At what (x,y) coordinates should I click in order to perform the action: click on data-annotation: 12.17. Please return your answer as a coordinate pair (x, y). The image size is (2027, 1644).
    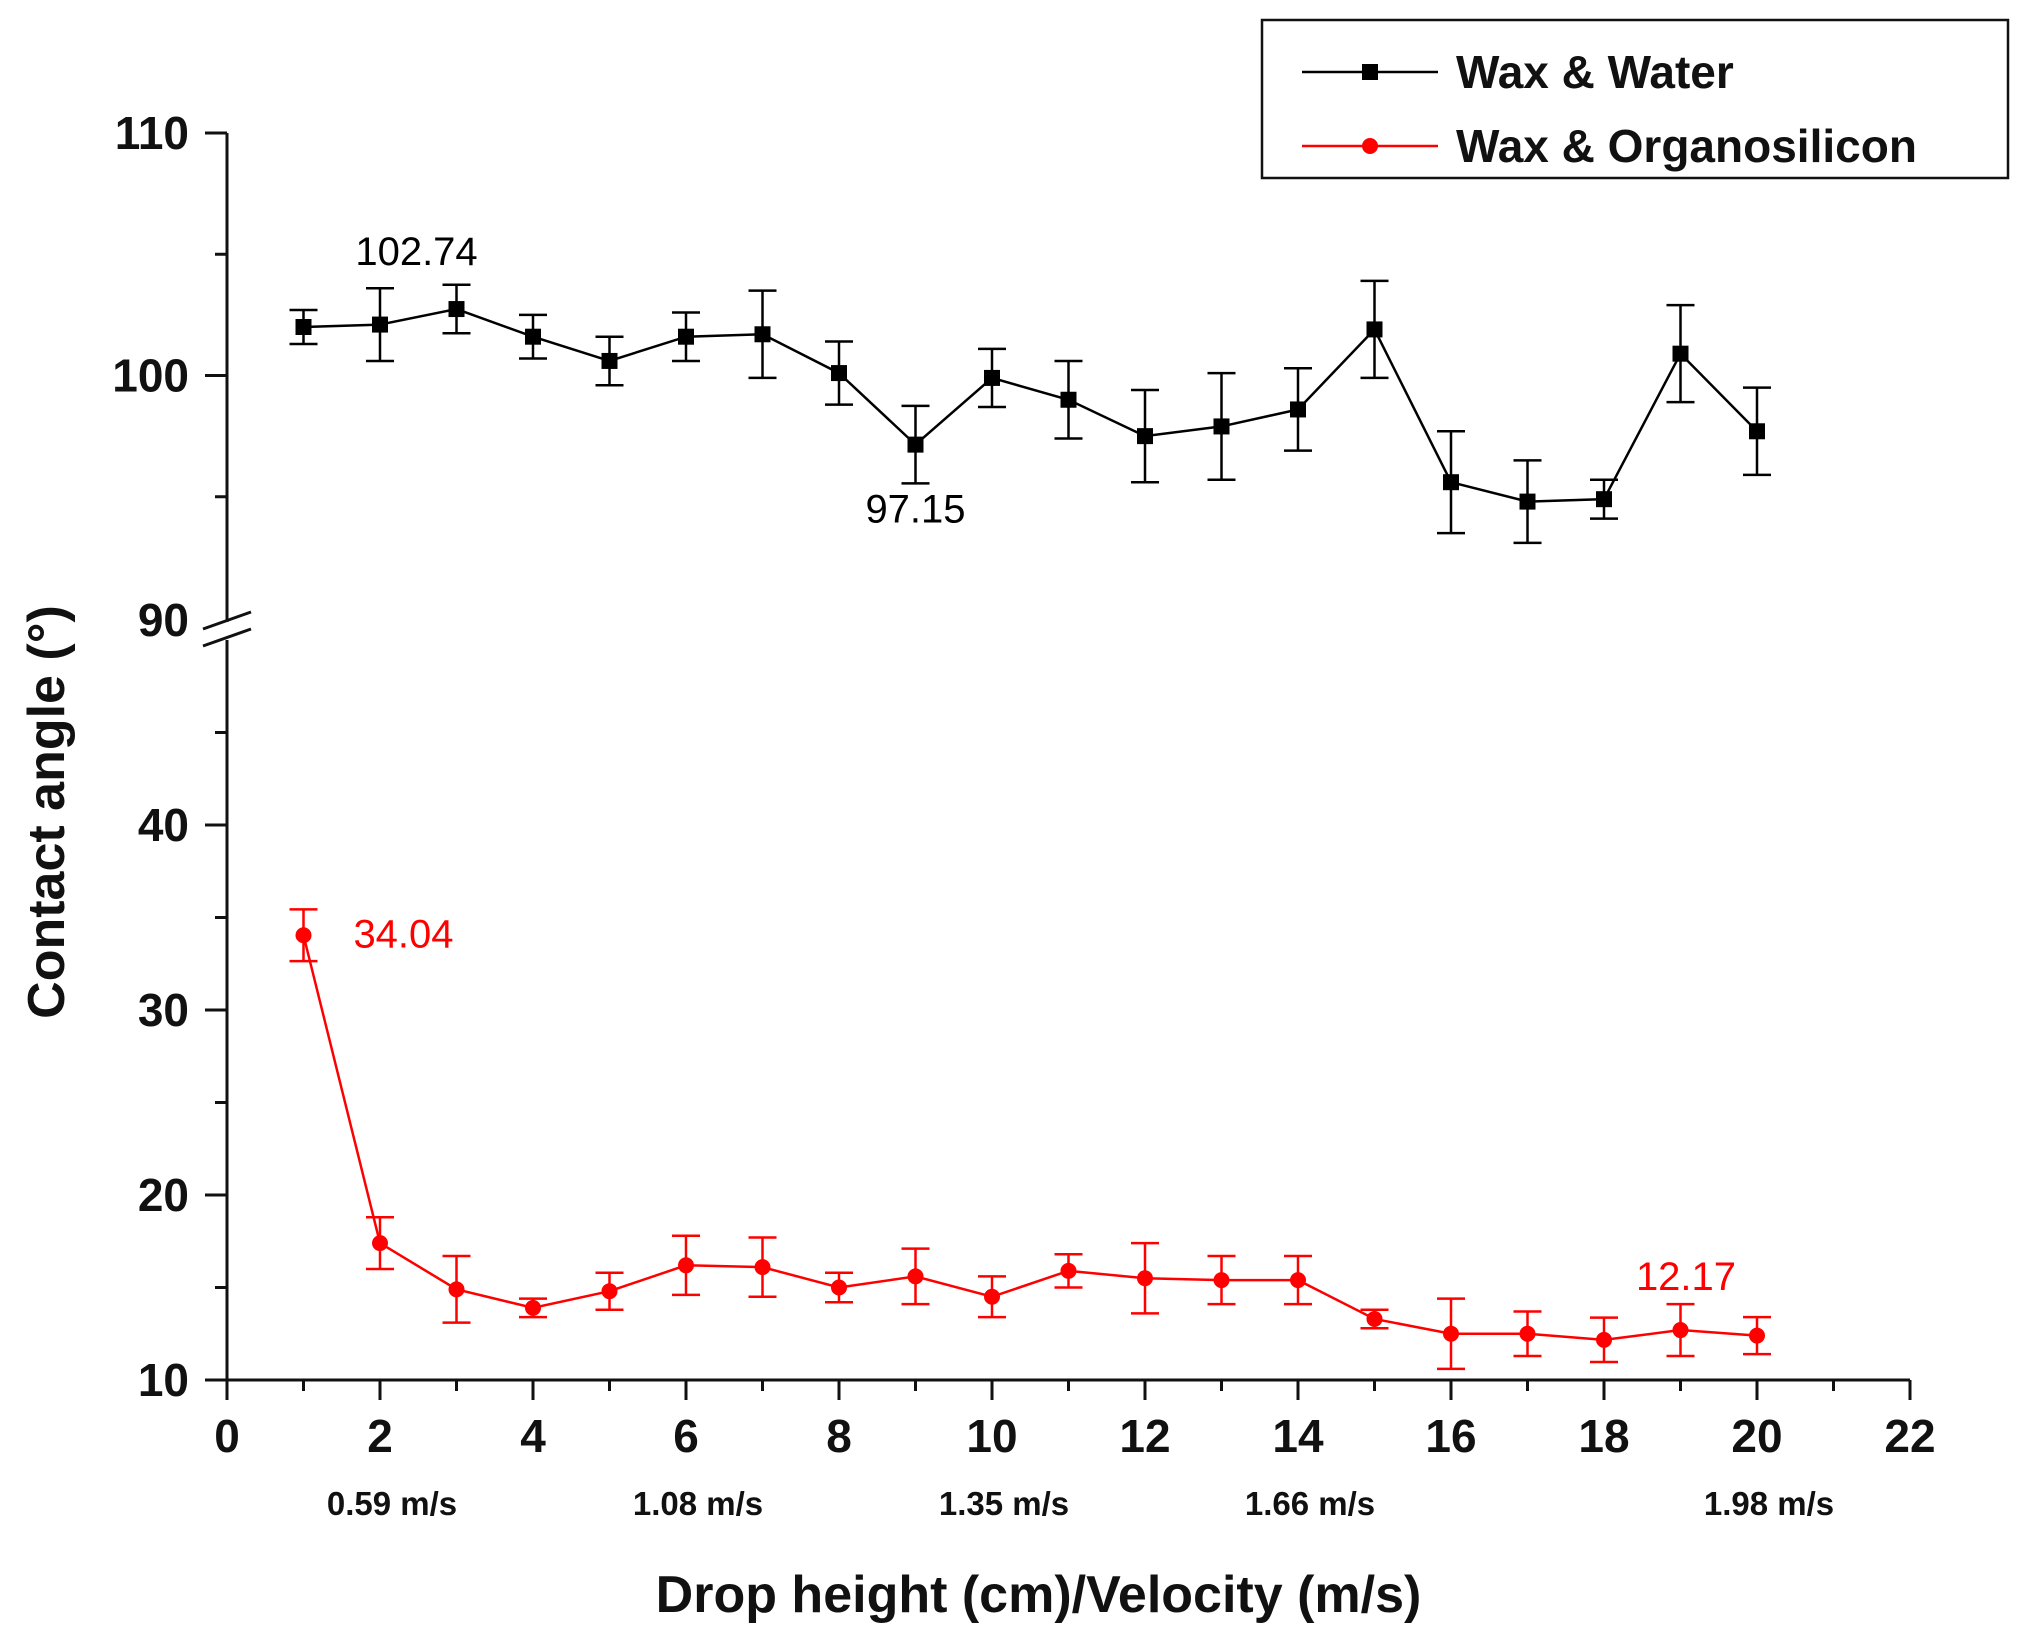
    Looking at the image, I should click on (1686, 1277).